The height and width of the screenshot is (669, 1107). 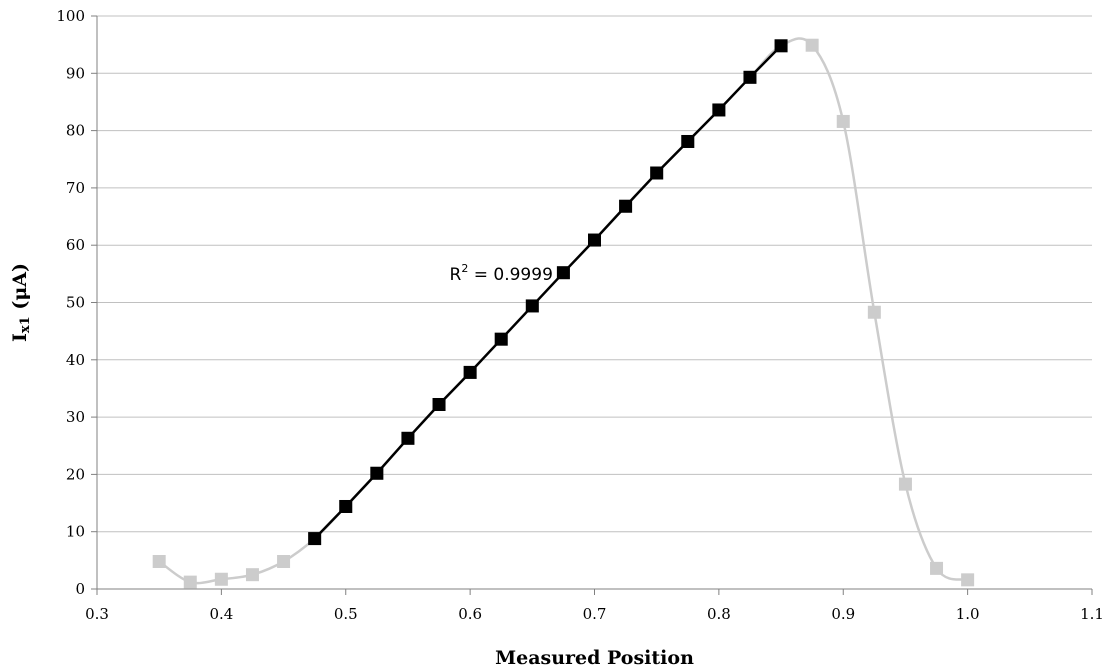 I want to click on y-tick-label: 100, so click(x=70, y=16).